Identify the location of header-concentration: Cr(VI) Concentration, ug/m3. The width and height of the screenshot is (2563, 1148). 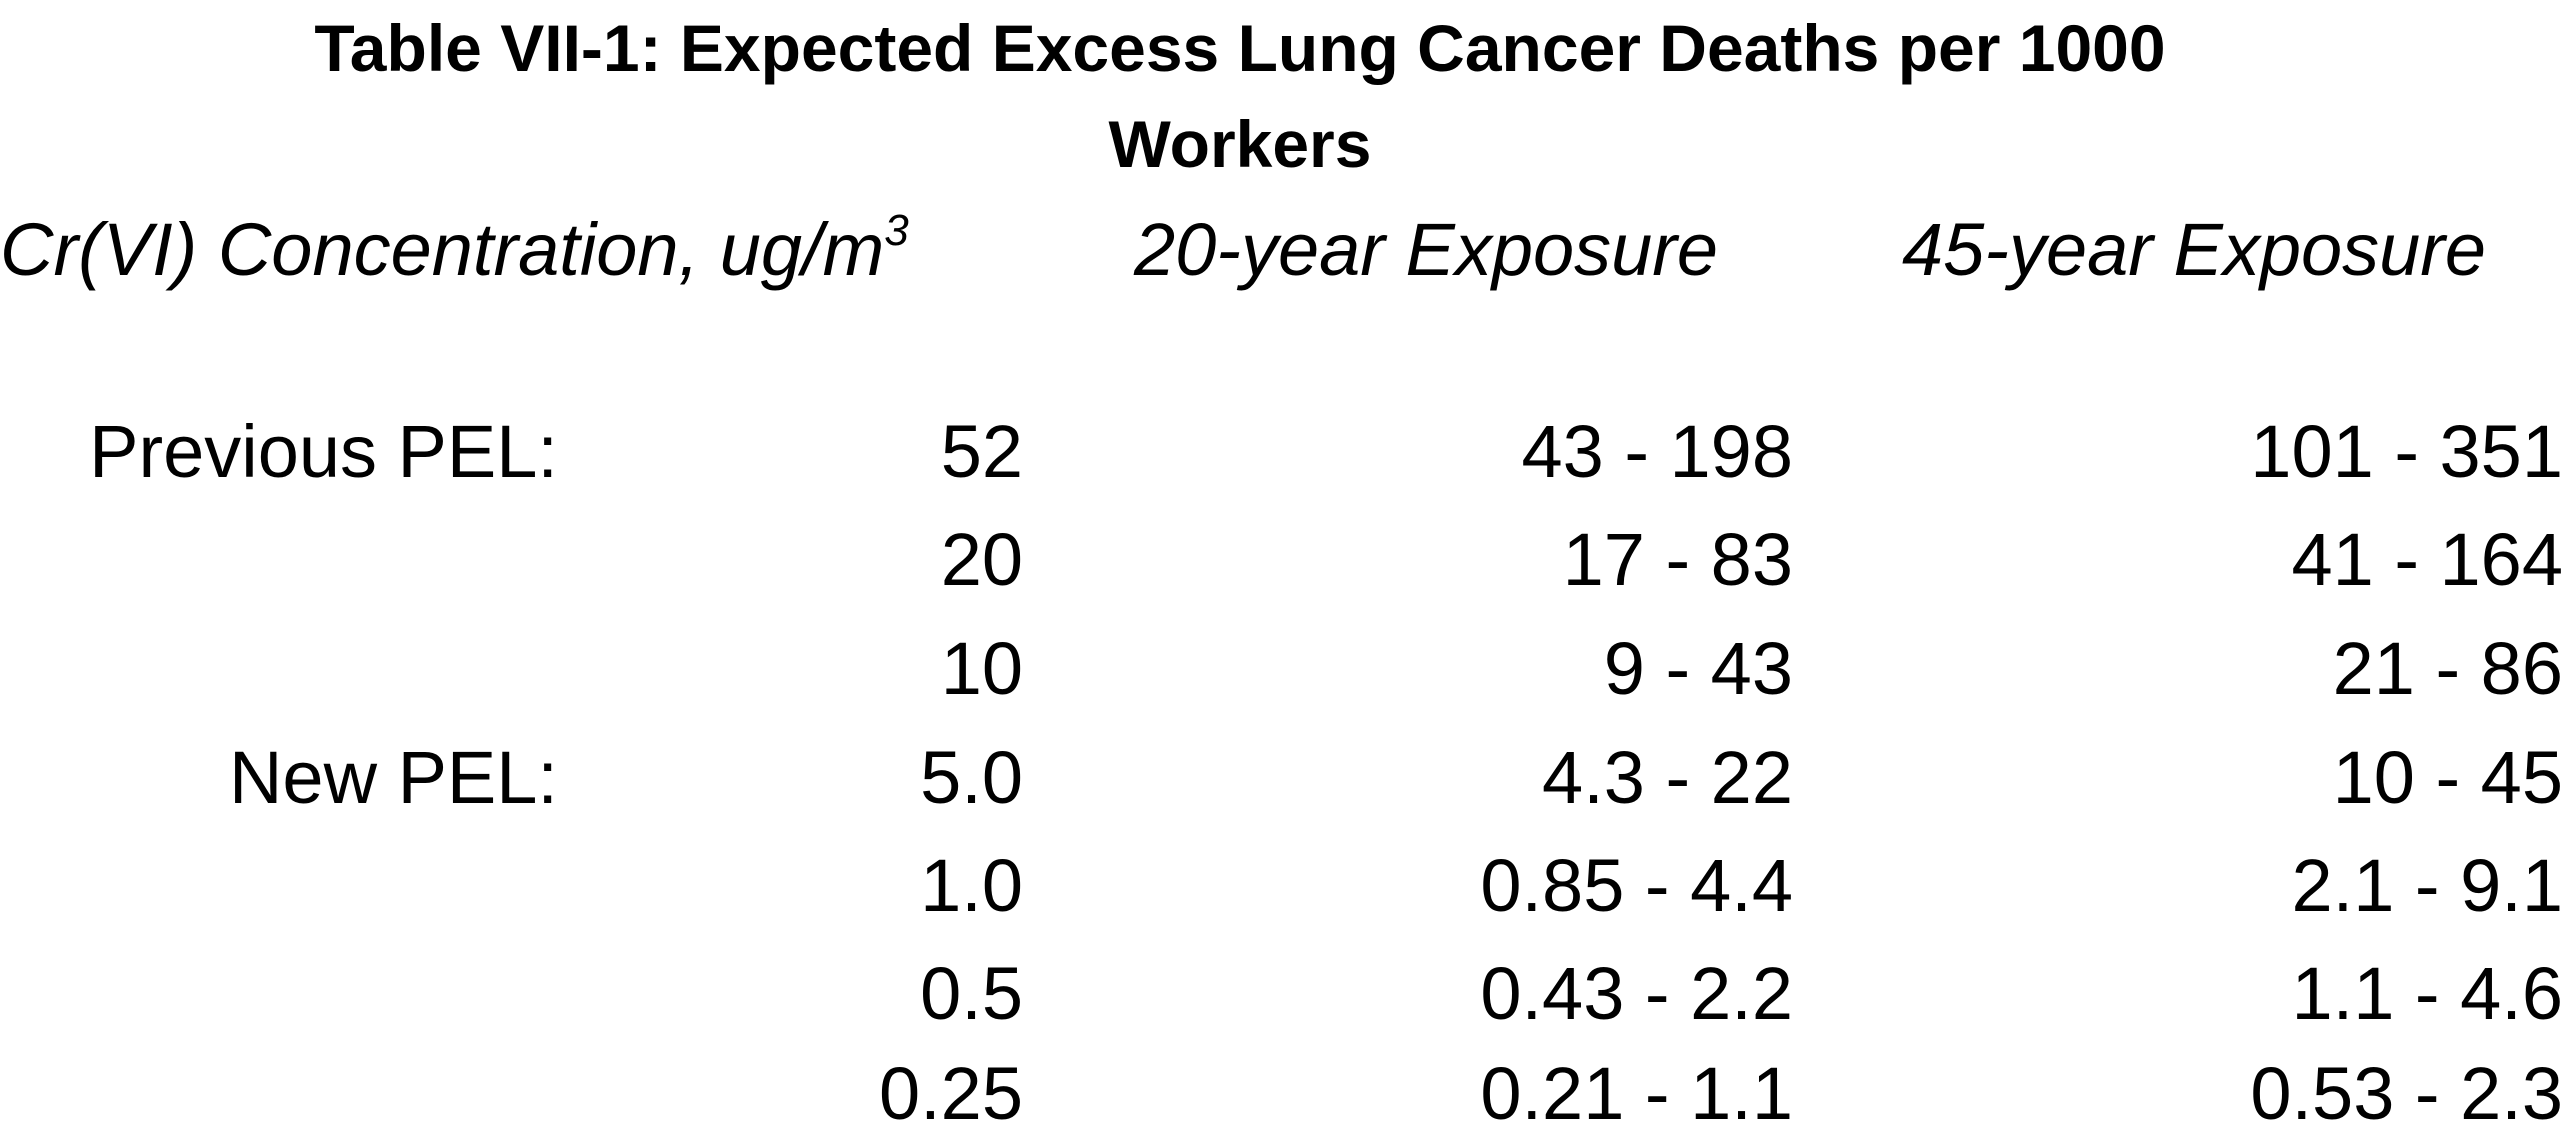
(454, 250).